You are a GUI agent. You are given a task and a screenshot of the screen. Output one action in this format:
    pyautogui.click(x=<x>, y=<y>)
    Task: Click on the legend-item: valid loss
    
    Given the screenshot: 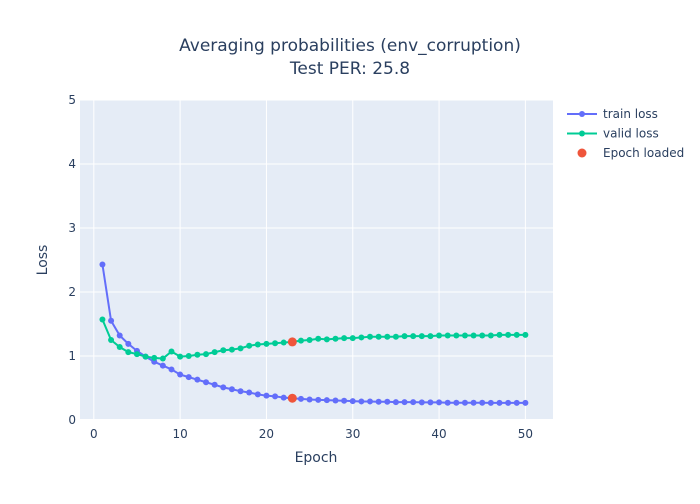 What is the action you would take?
    pyautogui.click(x=613, y=134)
    